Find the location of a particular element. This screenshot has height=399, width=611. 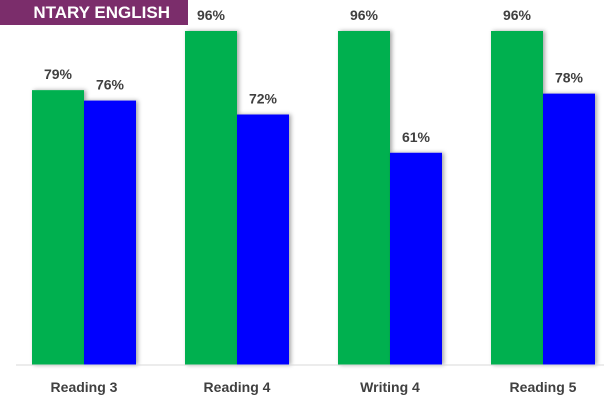

data-label-reading-3-series-1: 79% is located at coordinates (58, 74).